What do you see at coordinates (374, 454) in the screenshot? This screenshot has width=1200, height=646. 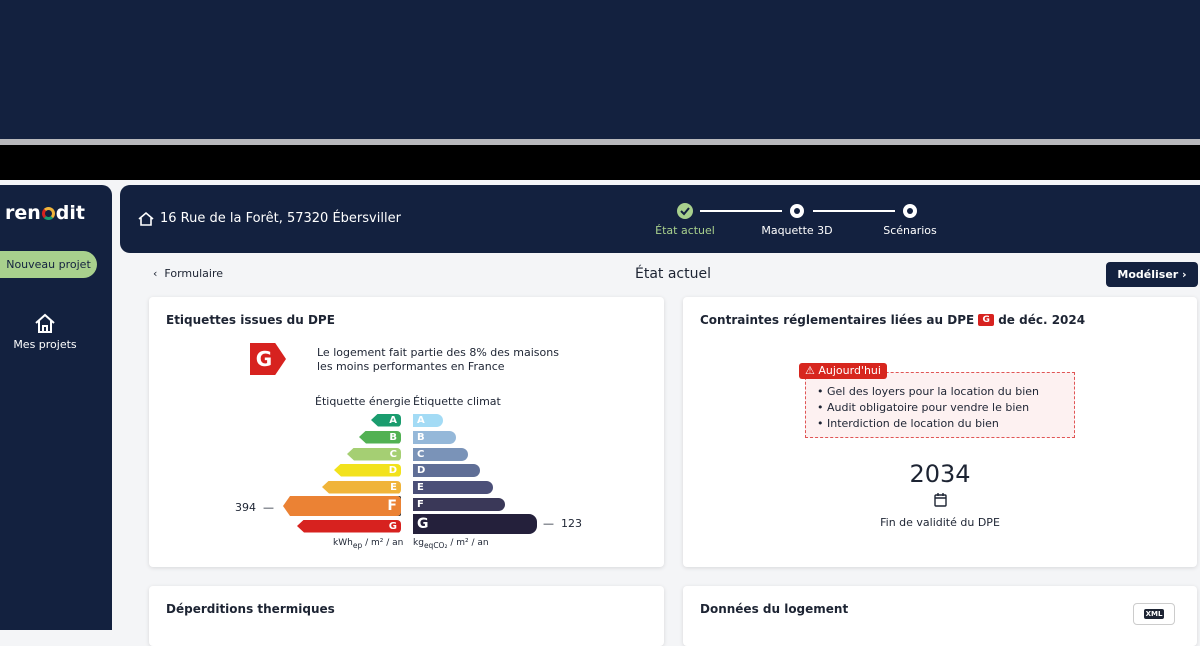 I see `energy-bar: C` at bounding box center [374, 454].